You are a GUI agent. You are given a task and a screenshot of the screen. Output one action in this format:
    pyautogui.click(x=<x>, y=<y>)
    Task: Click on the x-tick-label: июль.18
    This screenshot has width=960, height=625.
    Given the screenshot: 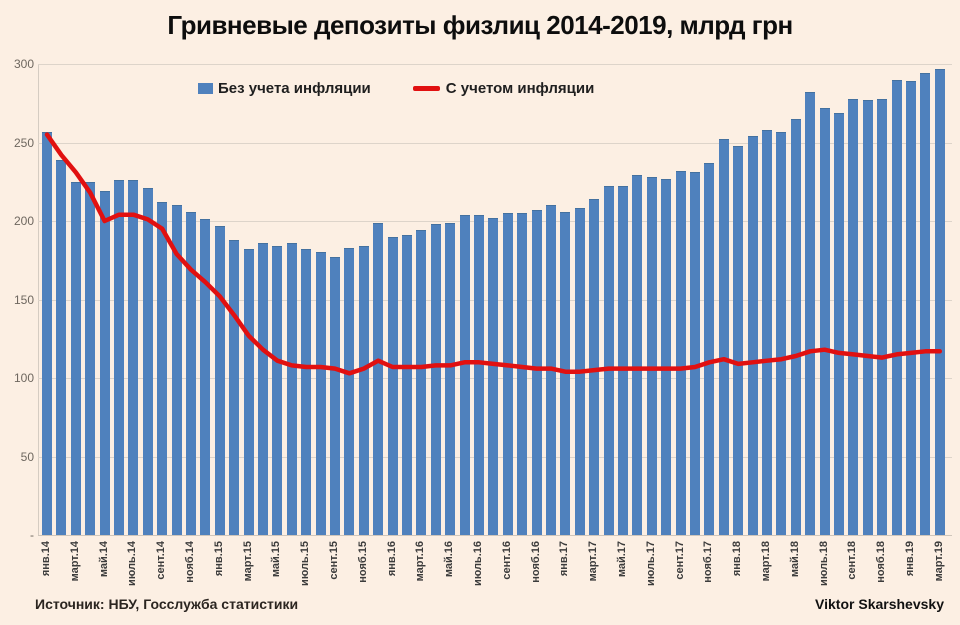 What is the action you would take?
    pyautogui.click(x=823, y=563)
    